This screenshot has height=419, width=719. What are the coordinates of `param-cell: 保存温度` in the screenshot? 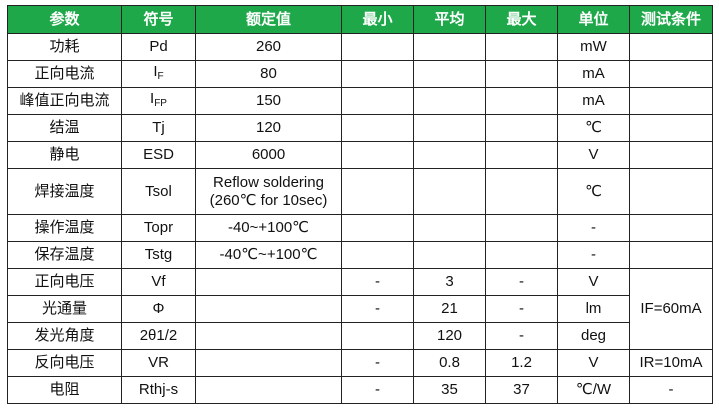 It's located at (64, 255).